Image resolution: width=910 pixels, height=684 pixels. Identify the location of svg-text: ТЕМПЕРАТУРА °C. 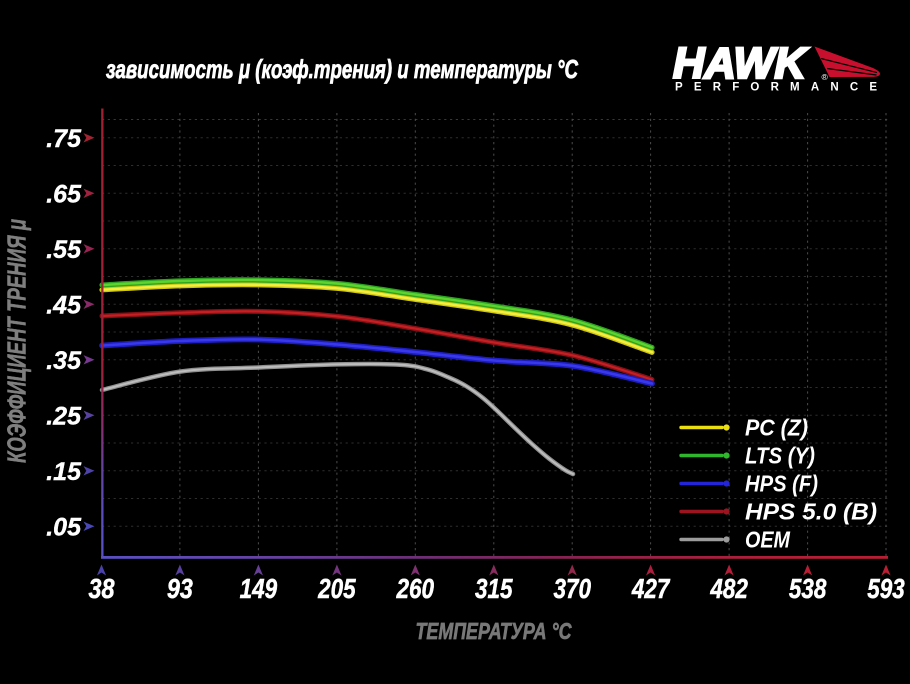
(494, 631).